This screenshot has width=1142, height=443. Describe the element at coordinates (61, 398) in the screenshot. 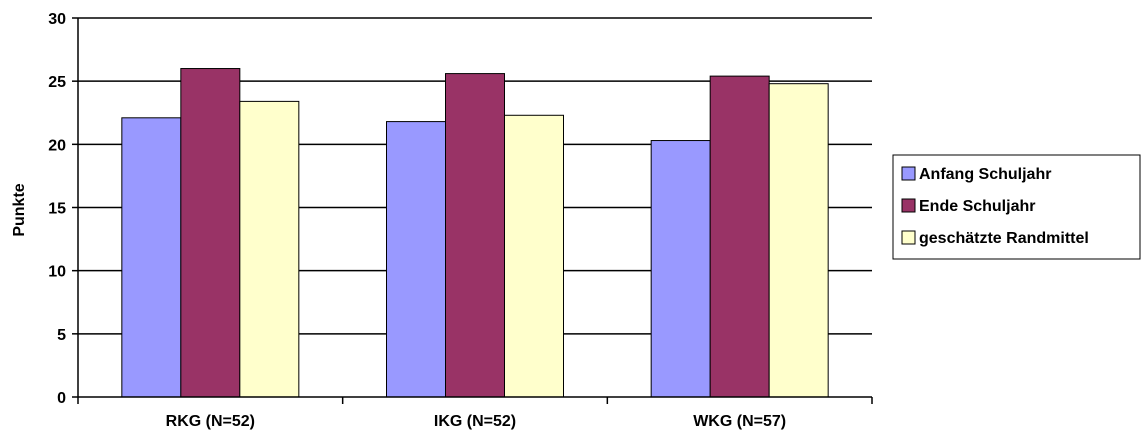

I see `y-tick-label: 0` at that location.